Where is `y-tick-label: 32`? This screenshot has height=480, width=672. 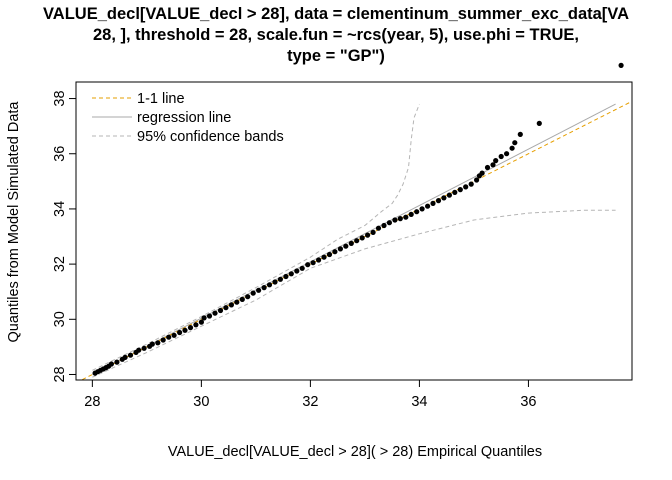 y-tick-label: 32 is located at coordinates (60, 264).